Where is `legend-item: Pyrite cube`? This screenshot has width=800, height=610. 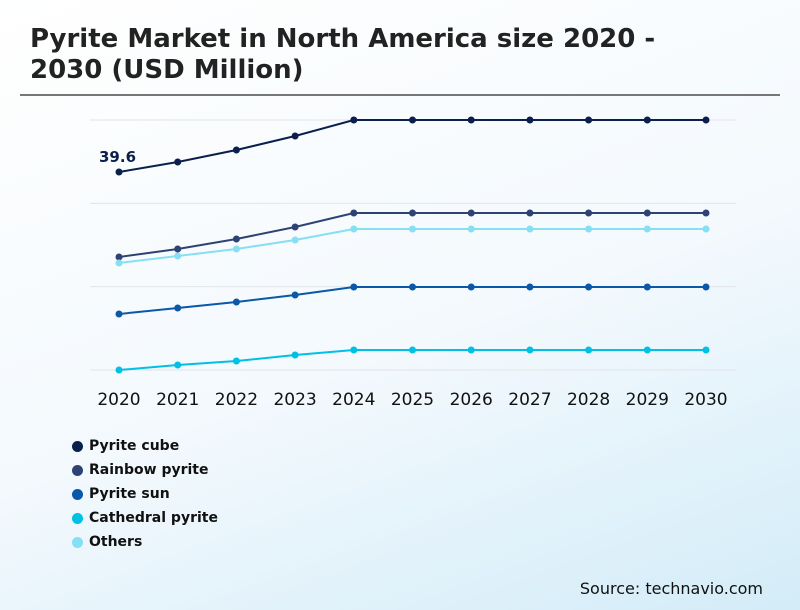 legend-item: Pyrite cube is located at coordinates (145, 446).